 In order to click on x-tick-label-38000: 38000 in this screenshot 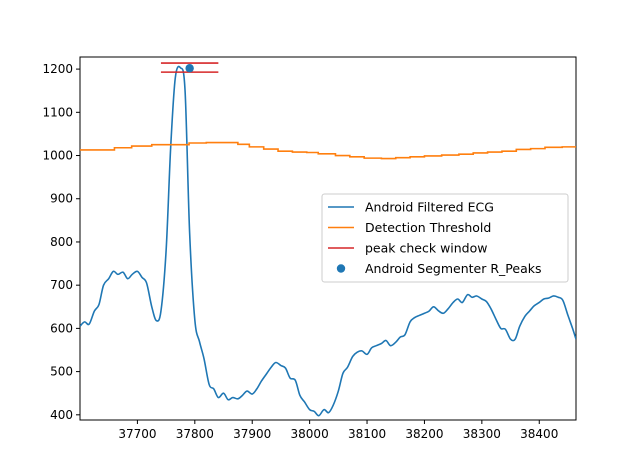, I will do `click(310, 434)`.